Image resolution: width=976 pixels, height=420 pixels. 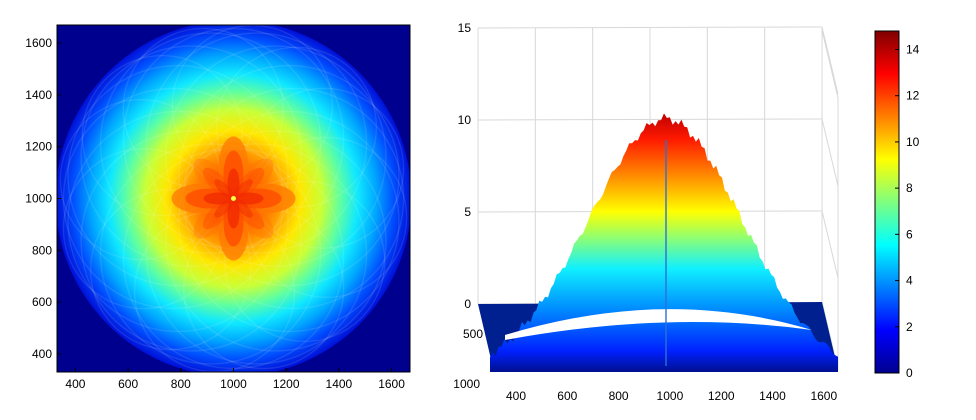 What do you see at coordinates (38, 147) in the screenshot?
I see `heatmap-y-tick-label: 1200` at bounding box center [38, 147].